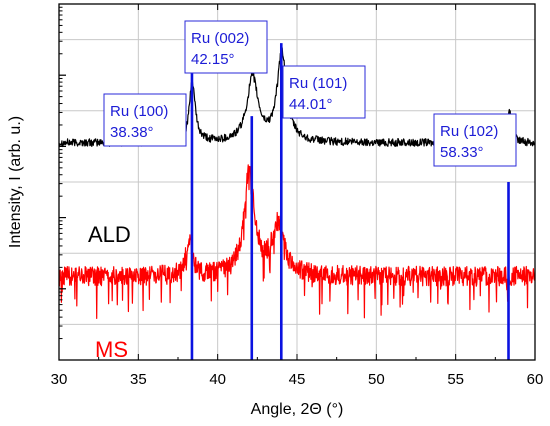 This screenshot has height=426, width=550. I want to click on annotation-box: Ru (100) 38.38°, so click(145, 120).